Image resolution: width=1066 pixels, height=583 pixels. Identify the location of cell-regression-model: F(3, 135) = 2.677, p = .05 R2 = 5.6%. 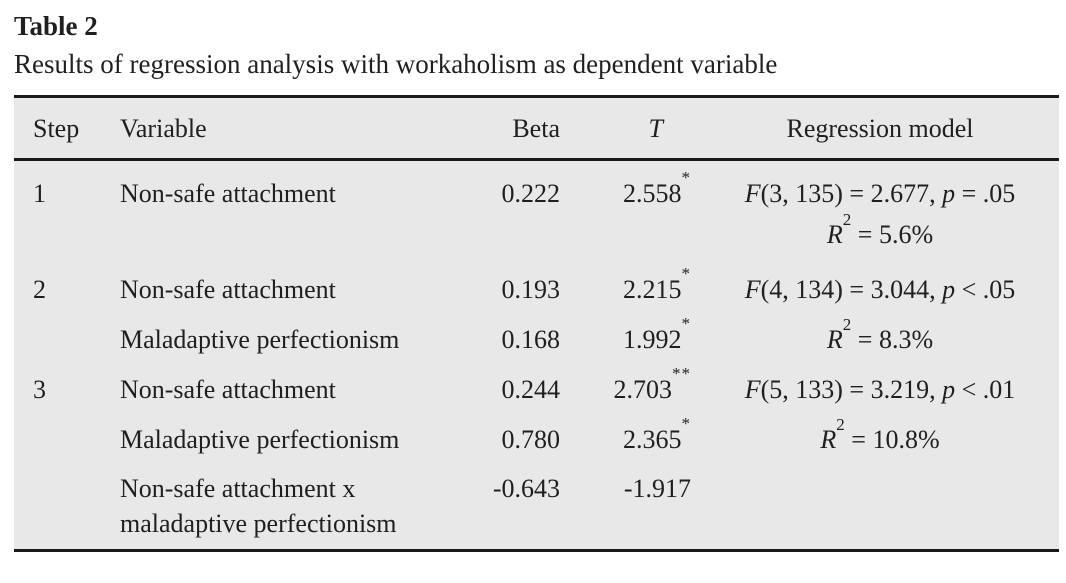
(880, 208).